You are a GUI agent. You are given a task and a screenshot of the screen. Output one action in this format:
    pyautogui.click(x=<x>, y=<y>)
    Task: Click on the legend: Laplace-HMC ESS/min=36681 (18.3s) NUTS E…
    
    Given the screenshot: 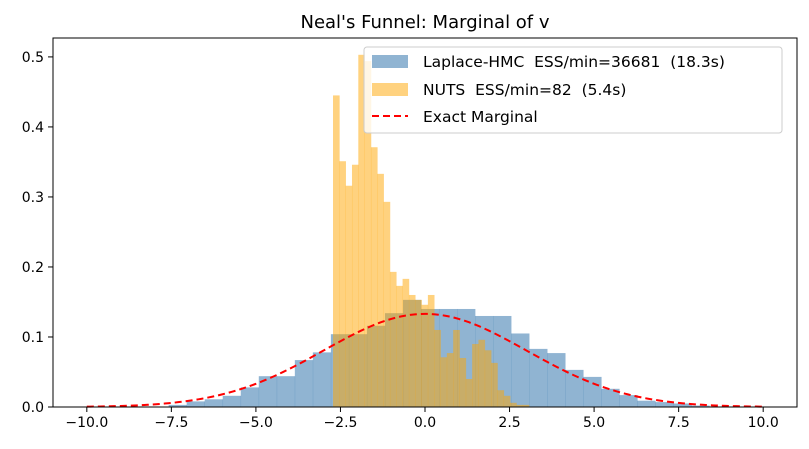 What is the action you would take?
    pyautogui.click(x=573, y=90)
    